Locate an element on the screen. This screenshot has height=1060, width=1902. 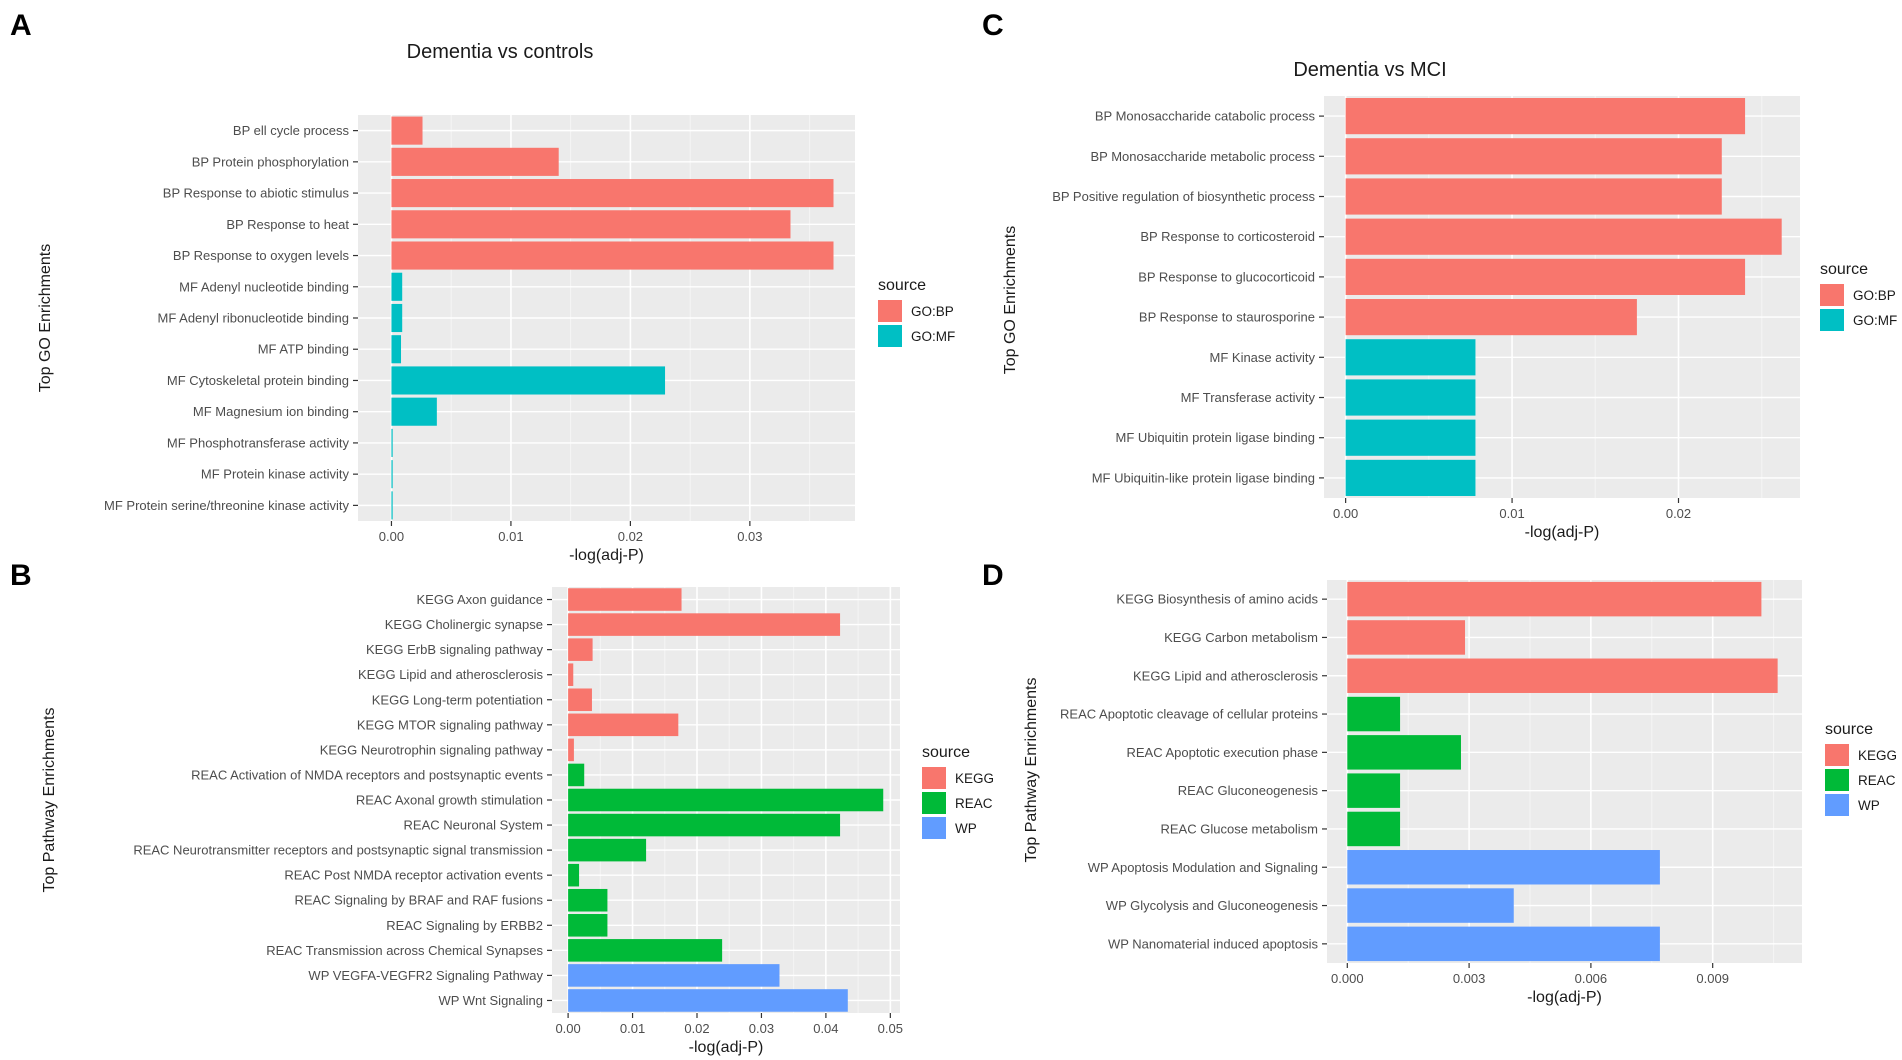
y-tick-label: BP ell cycle process is located at coordinates (291, 130).